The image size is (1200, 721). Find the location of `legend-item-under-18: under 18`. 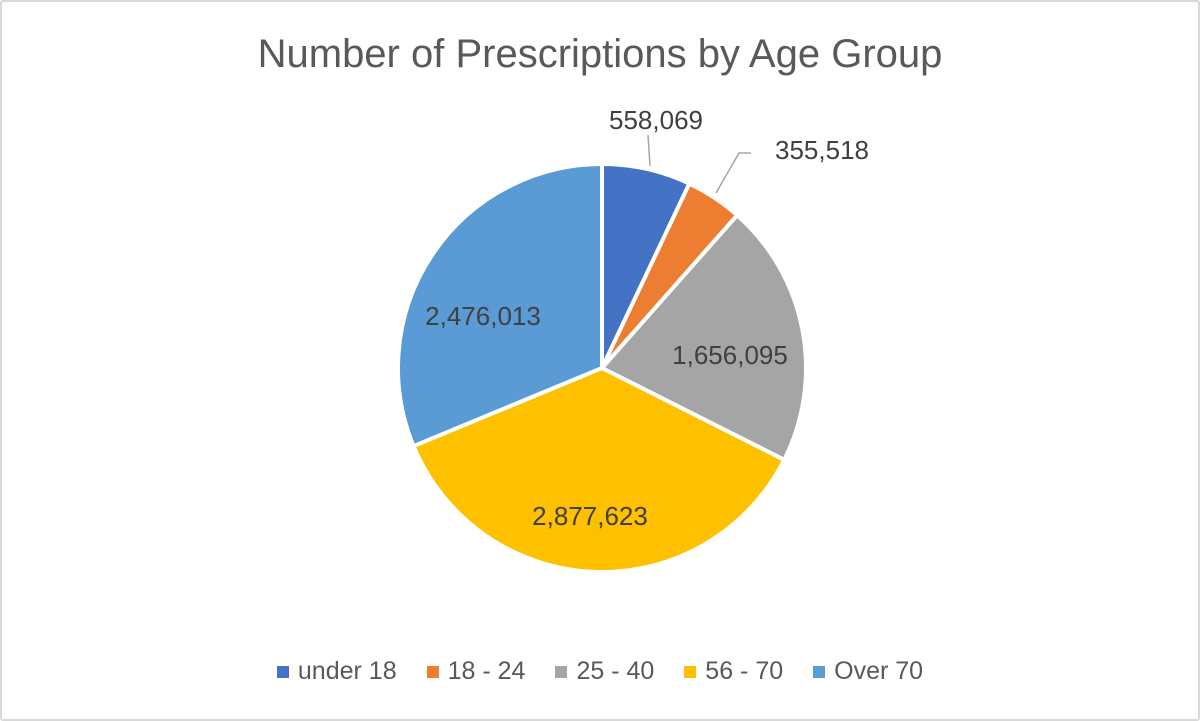

legend-item-under-18: under 18 is located at coordinates (336, 671).